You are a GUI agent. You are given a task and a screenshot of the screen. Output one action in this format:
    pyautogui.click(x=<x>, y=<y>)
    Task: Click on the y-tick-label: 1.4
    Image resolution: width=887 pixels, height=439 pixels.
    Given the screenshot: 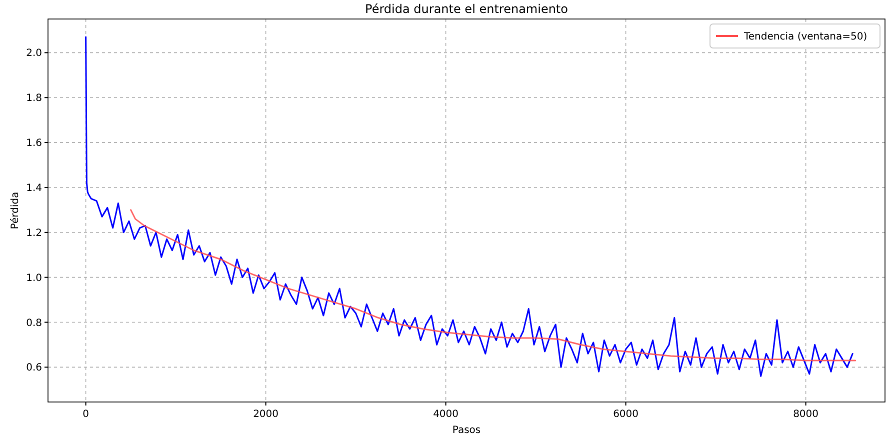 What is the action you would take?
    pyautogui.click(x=34, y=188)
    